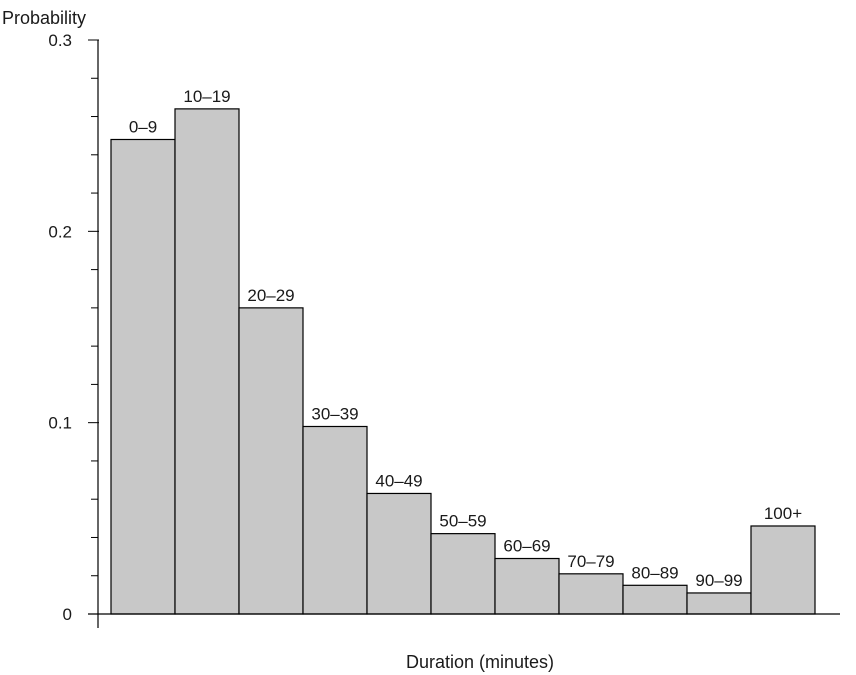 Image resolution: width=856 pixels, height=675 pixels. Describe the element at coordinates (60, 231) in the screenshot. I see `y-tick-label: 0.2` at that location.